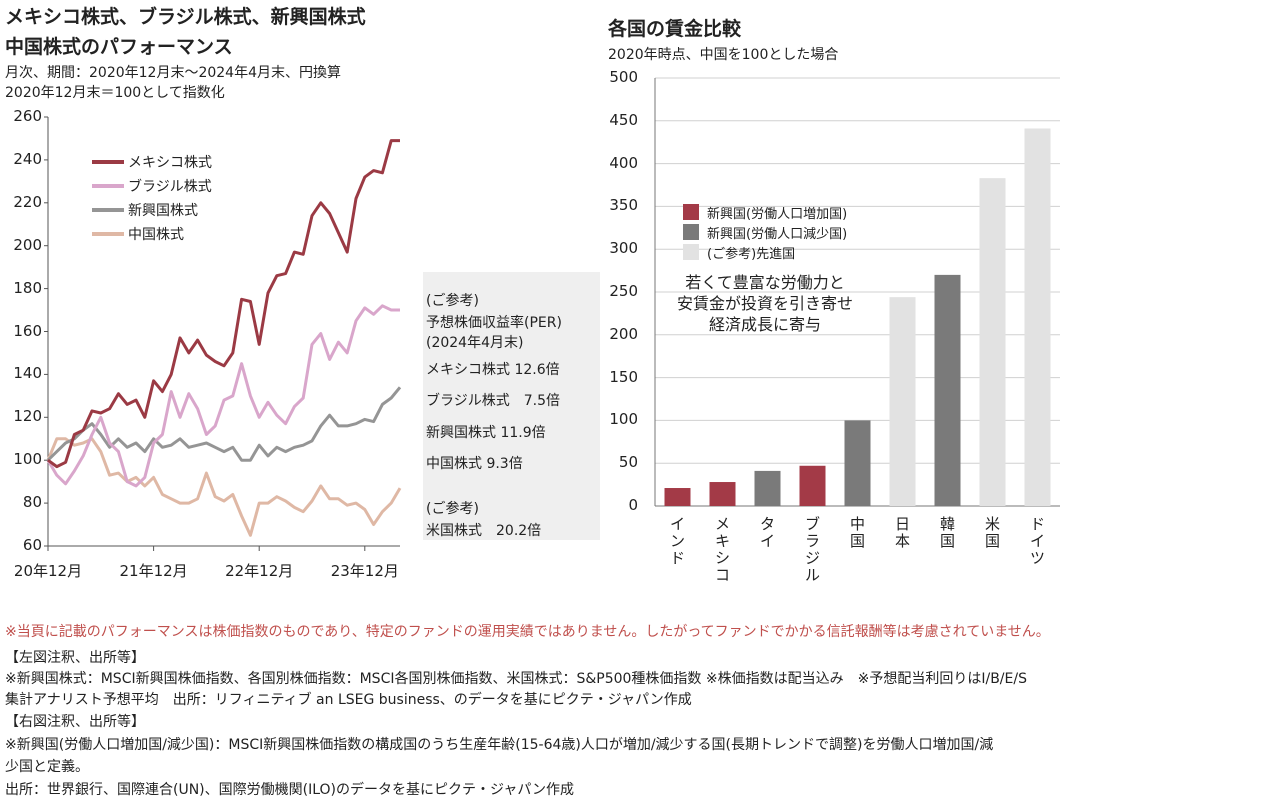 Image resolution: width=1280 pixels, height=812 pixels. Describe the element at coordinates (723, 55) in the screenshot. I see `right-chart-subtitle: 2020年時点、中国を100とした場合` at that location.